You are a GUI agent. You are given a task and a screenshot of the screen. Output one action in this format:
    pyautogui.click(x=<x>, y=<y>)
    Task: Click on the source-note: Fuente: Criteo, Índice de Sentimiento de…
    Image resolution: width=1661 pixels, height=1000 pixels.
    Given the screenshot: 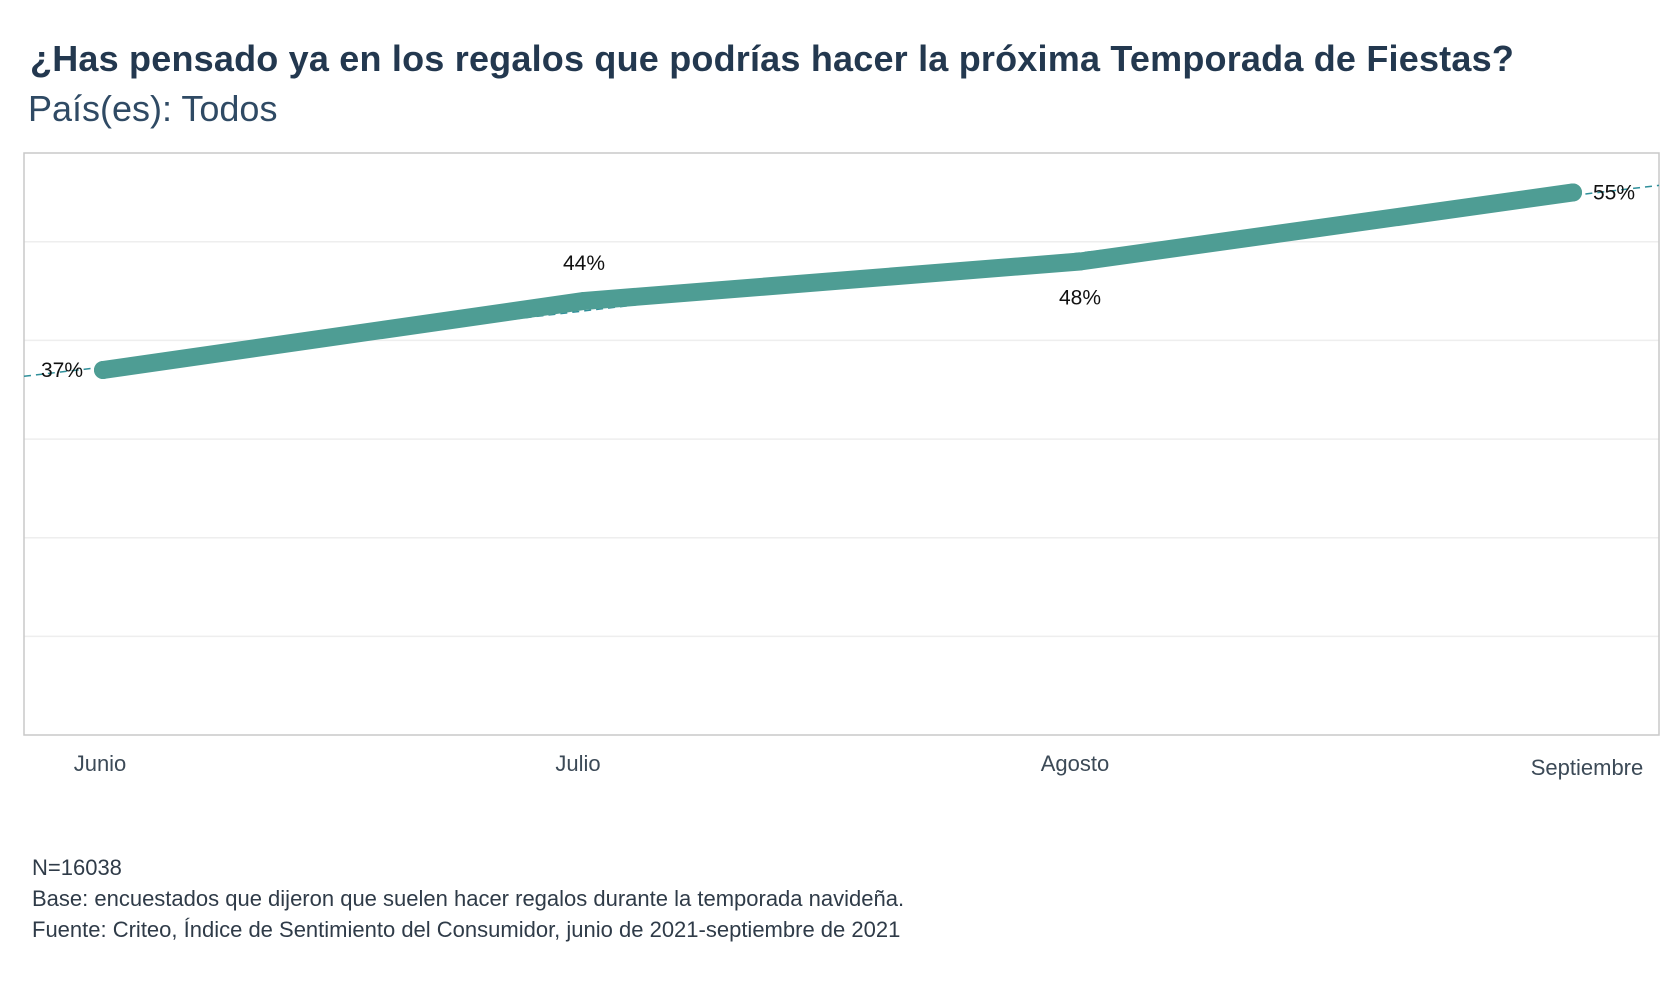 What is the action you would take?
    pyautogui.click(x=466, y=929)
    